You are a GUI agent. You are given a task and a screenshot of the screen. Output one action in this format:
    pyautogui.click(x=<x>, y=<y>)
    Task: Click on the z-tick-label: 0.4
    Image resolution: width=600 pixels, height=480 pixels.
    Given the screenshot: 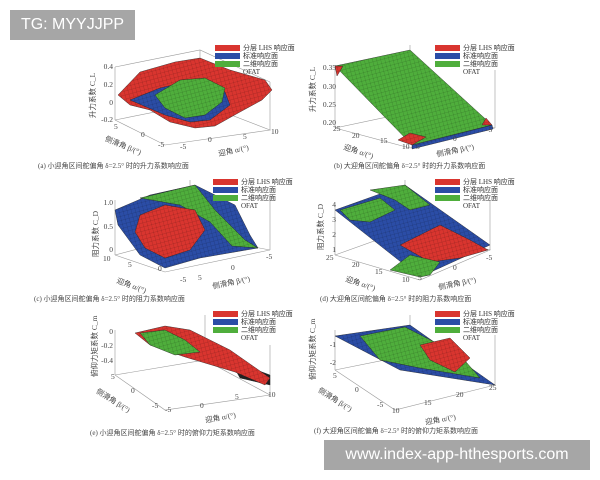 What is the action you would take?
    pyautogui.click(x=108, y=66)
    